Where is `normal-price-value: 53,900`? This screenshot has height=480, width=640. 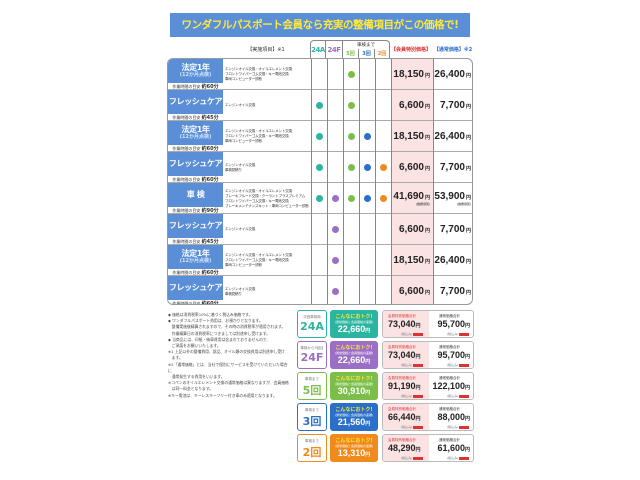
normal-price-value: 53,900 is located at coordinates (449, 196).